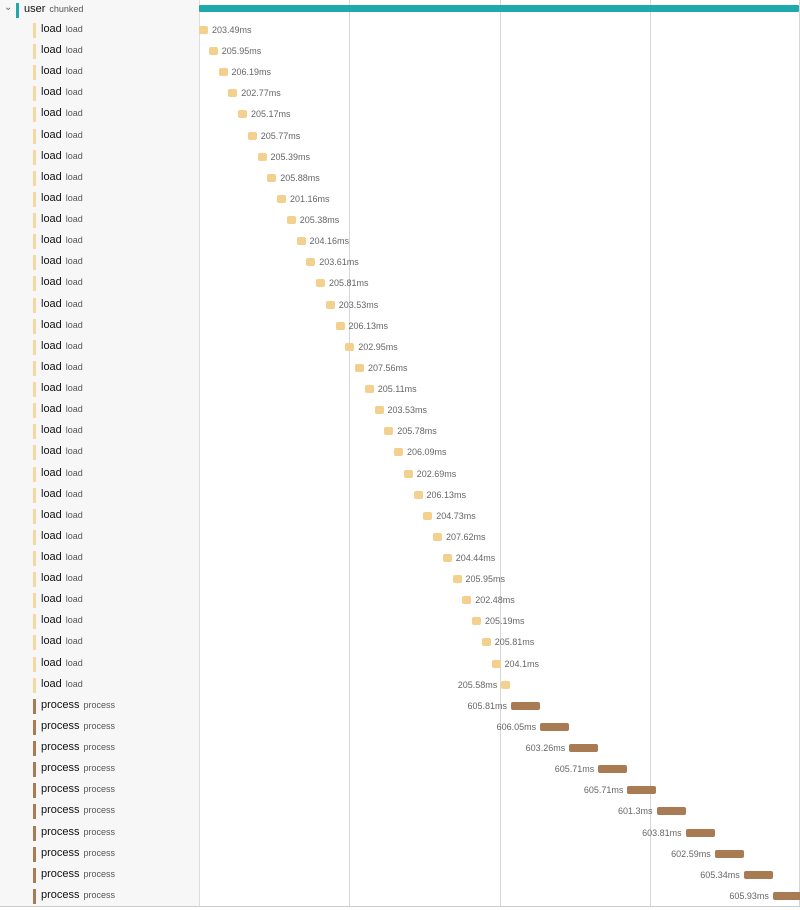 This screenshot has width=800, height=910. What do you see at coordinates (400, 748) in the screenshot?
I see `span-row: process process 603.26ms` at bounding box center [400, 748].